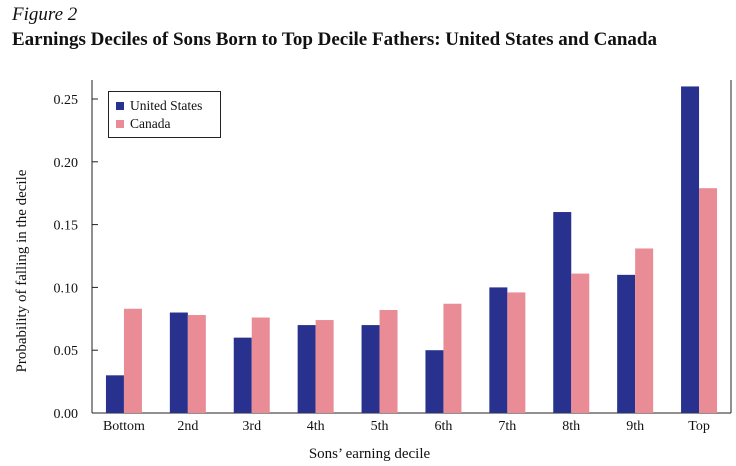  I want to click on bar-canada-2nd, so click(196, 364).